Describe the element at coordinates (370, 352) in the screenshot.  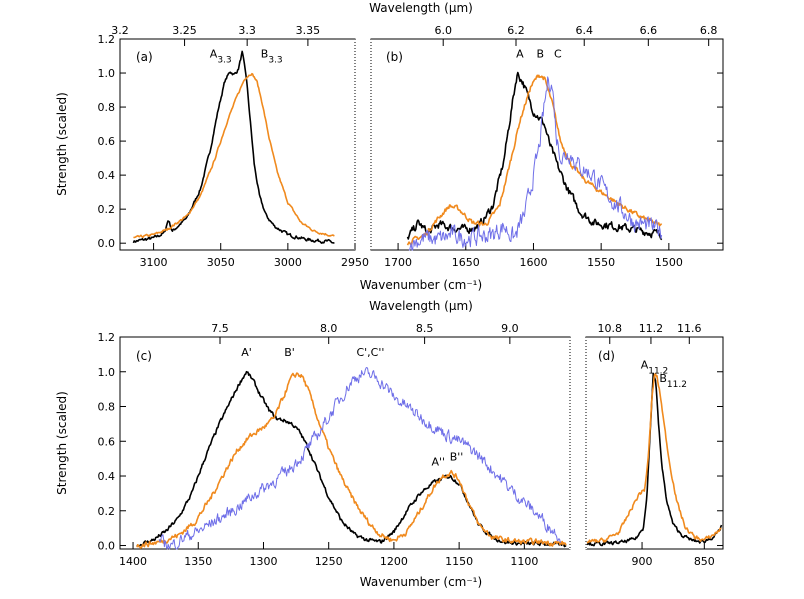
I see `peak-annotation: C',C''` at that location.